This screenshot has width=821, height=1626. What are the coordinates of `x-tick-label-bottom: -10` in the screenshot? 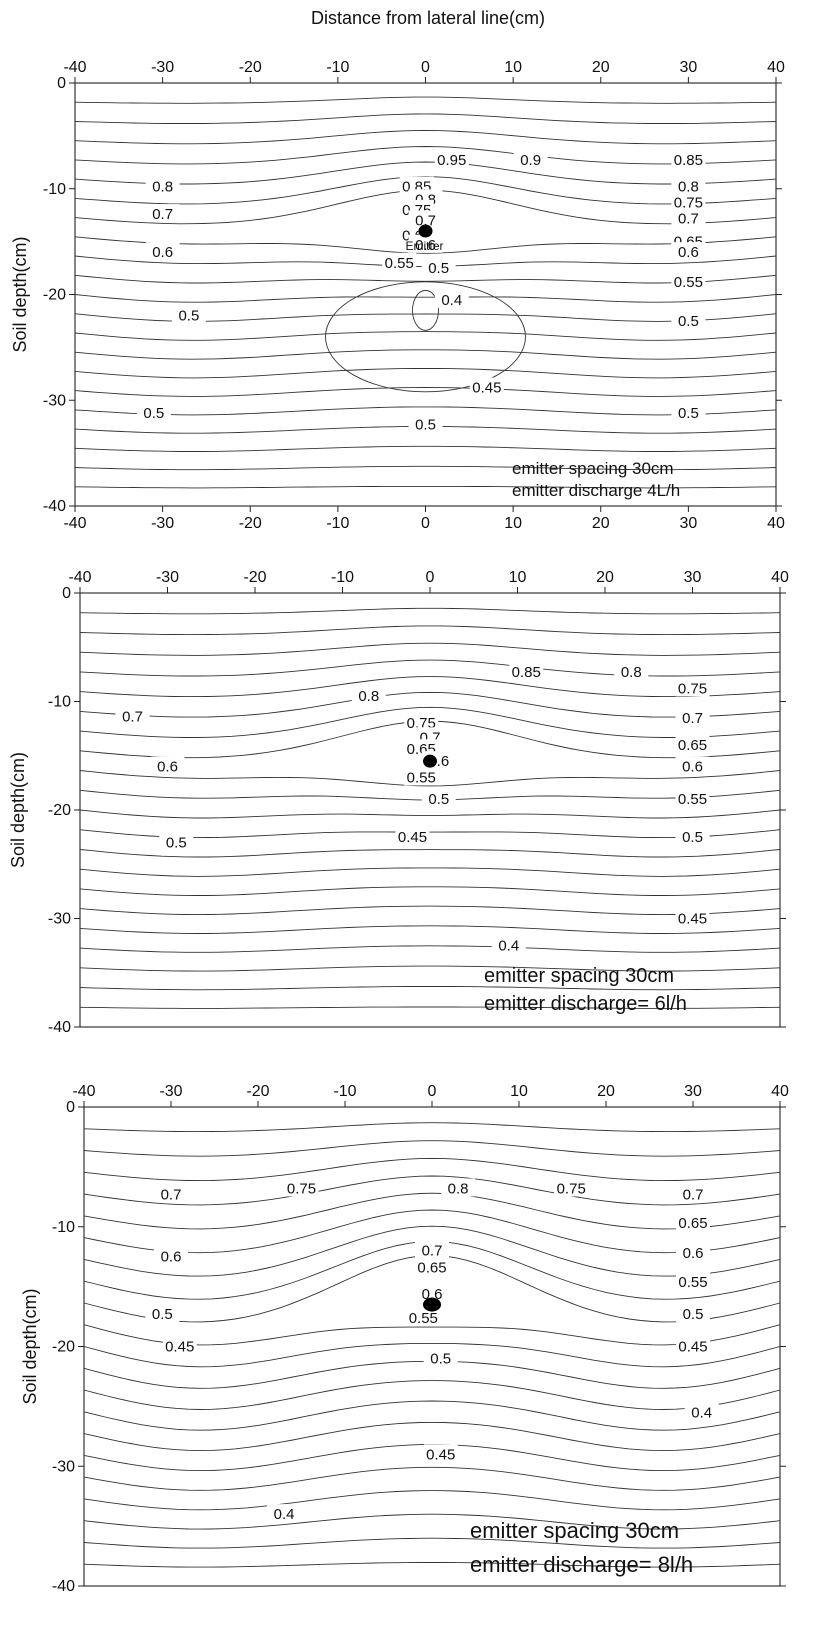 It's located at (337, 523).